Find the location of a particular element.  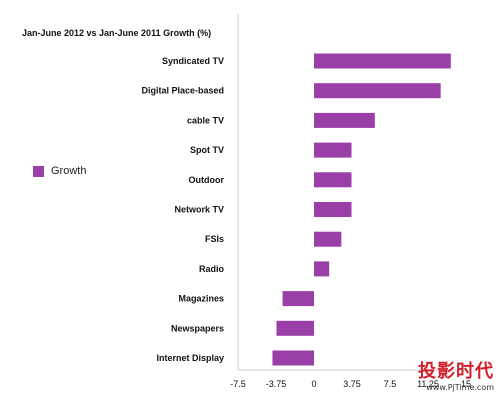

bar-syndicated-tv is located at coordinates (382, 61).